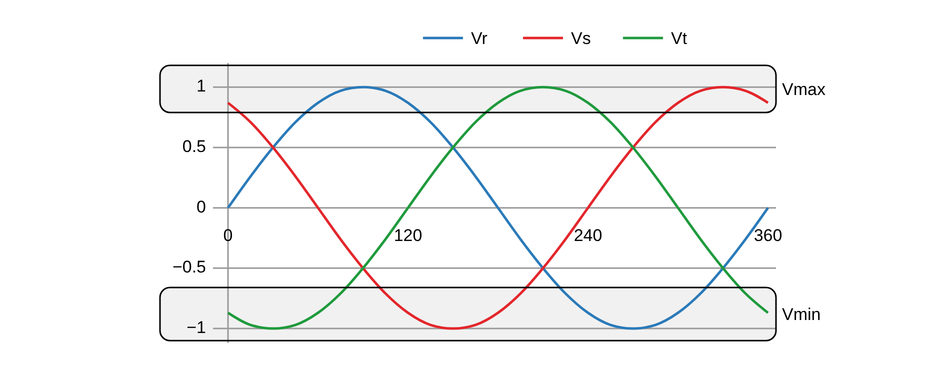  What do you see at coordinates (201, 206) in the screenshot?
I see `y-tick-label: 0` at bounding box center [201, 206].